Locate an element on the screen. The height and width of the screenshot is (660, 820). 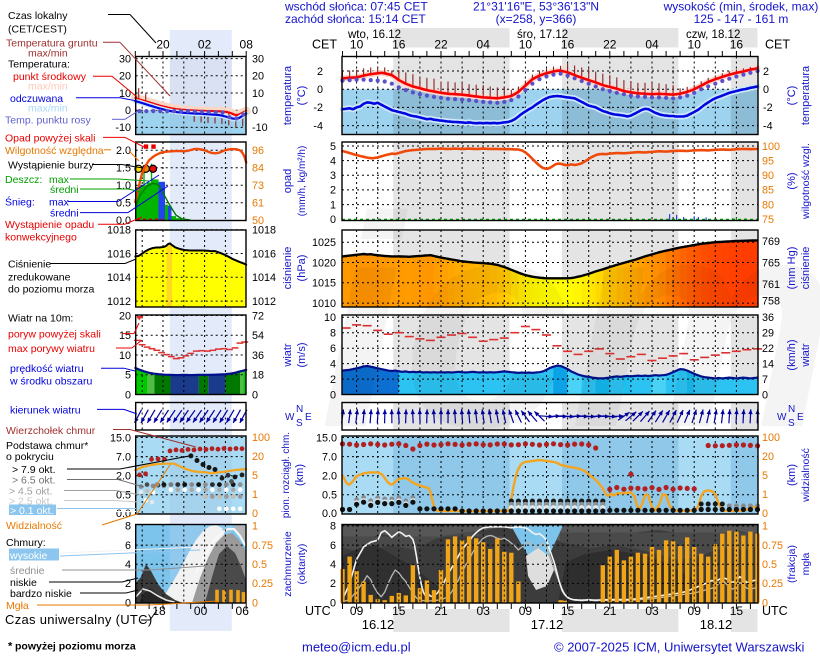
svg-text: 758 is located at coordinates (771, 302).